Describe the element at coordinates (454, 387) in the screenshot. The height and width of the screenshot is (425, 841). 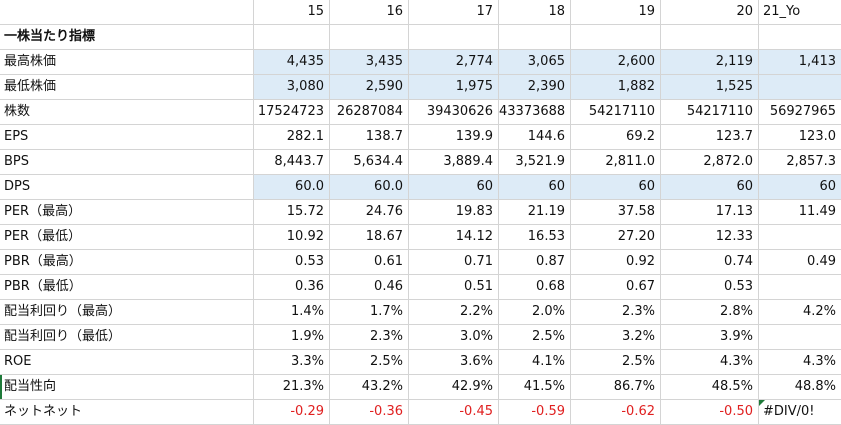
I see `value-cell: 42.9%` at that location.